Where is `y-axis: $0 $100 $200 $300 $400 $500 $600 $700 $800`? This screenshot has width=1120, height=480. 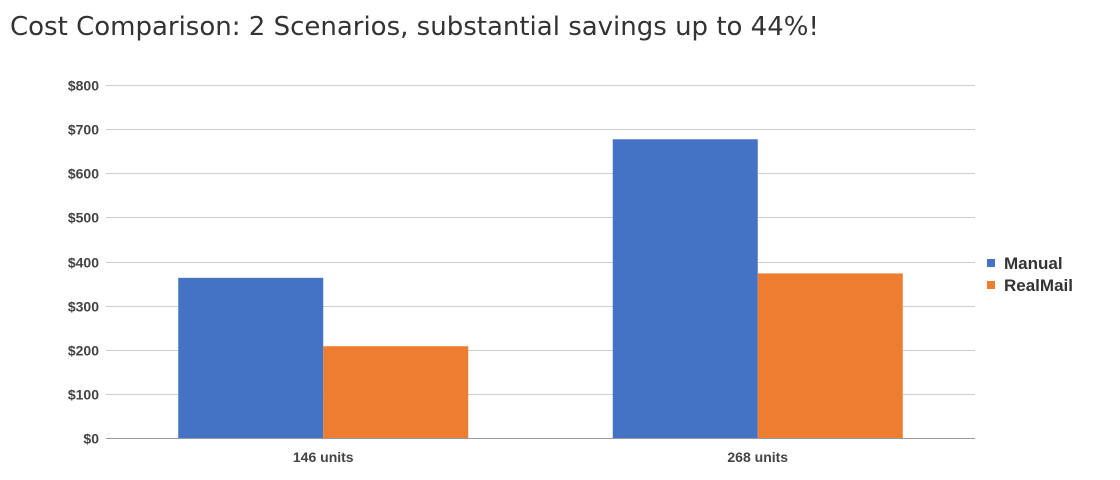 y-axis: $0 $100 $200 $300 $400 $500 $600 $700 $800 is located at coordinates (83, 262).